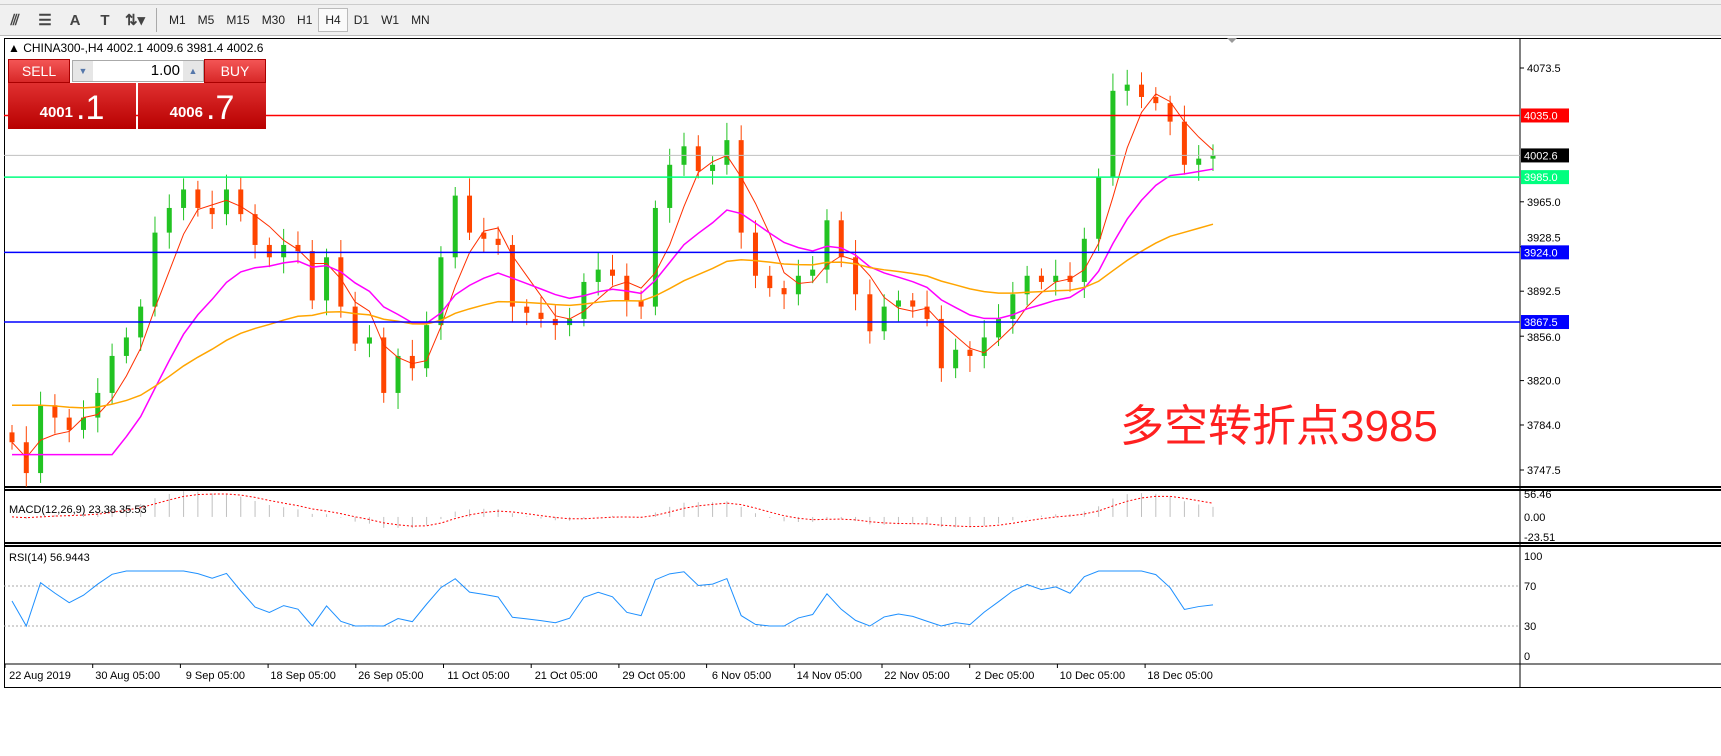 This screenshot has width=1721, height=756. What do you see at coordinates (83, 71) in the screenshot?
I see `lot-decrease-icon: ▼` at bounding box center [83, 71].